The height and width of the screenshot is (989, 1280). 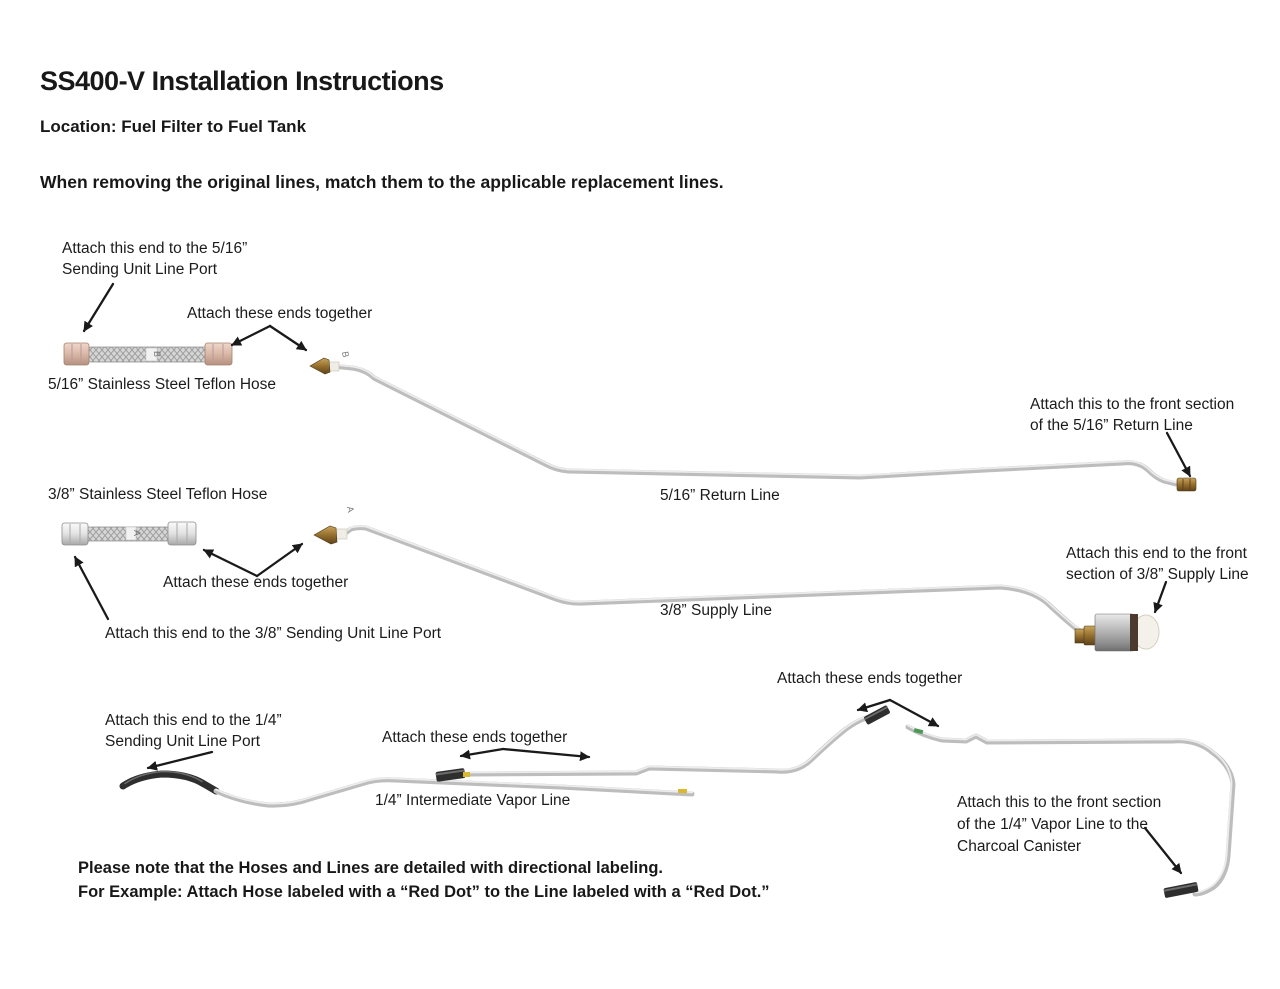 What do you see at coordinates (279, 560) in the screenshot?
I see `arrow-to-supply-line-start` at bounding box center [279, 560].